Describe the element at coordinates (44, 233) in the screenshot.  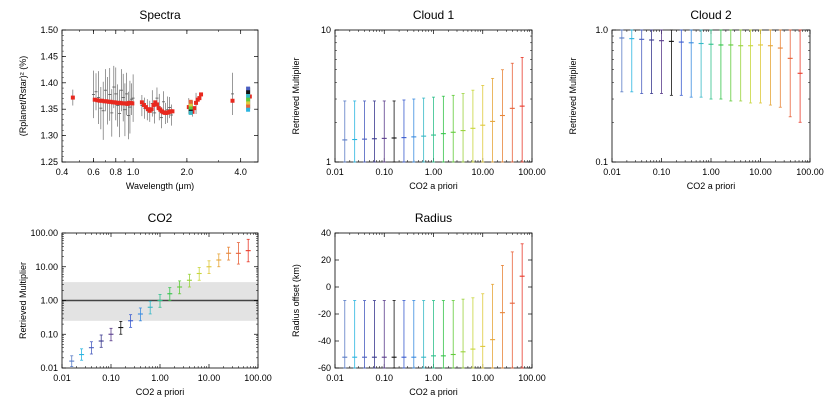
I see `y-tick-label: 100.00` at that location.